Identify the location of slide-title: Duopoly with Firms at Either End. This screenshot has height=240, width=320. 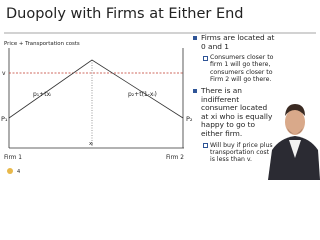
(125, 14).